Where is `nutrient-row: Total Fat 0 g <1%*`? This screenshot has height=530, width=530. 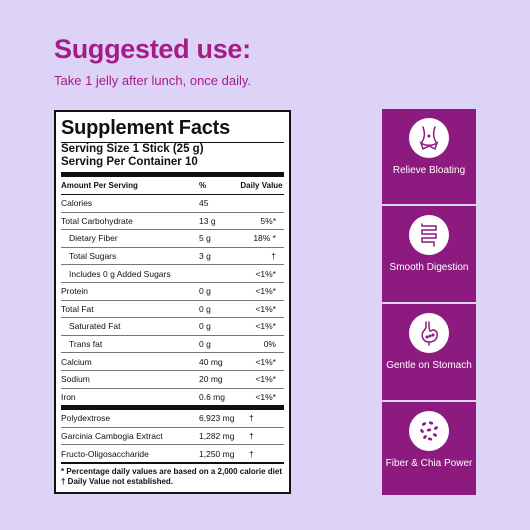
nutrient-row: Total Fat 0 g <1%* is located at coordinates (172, 310).